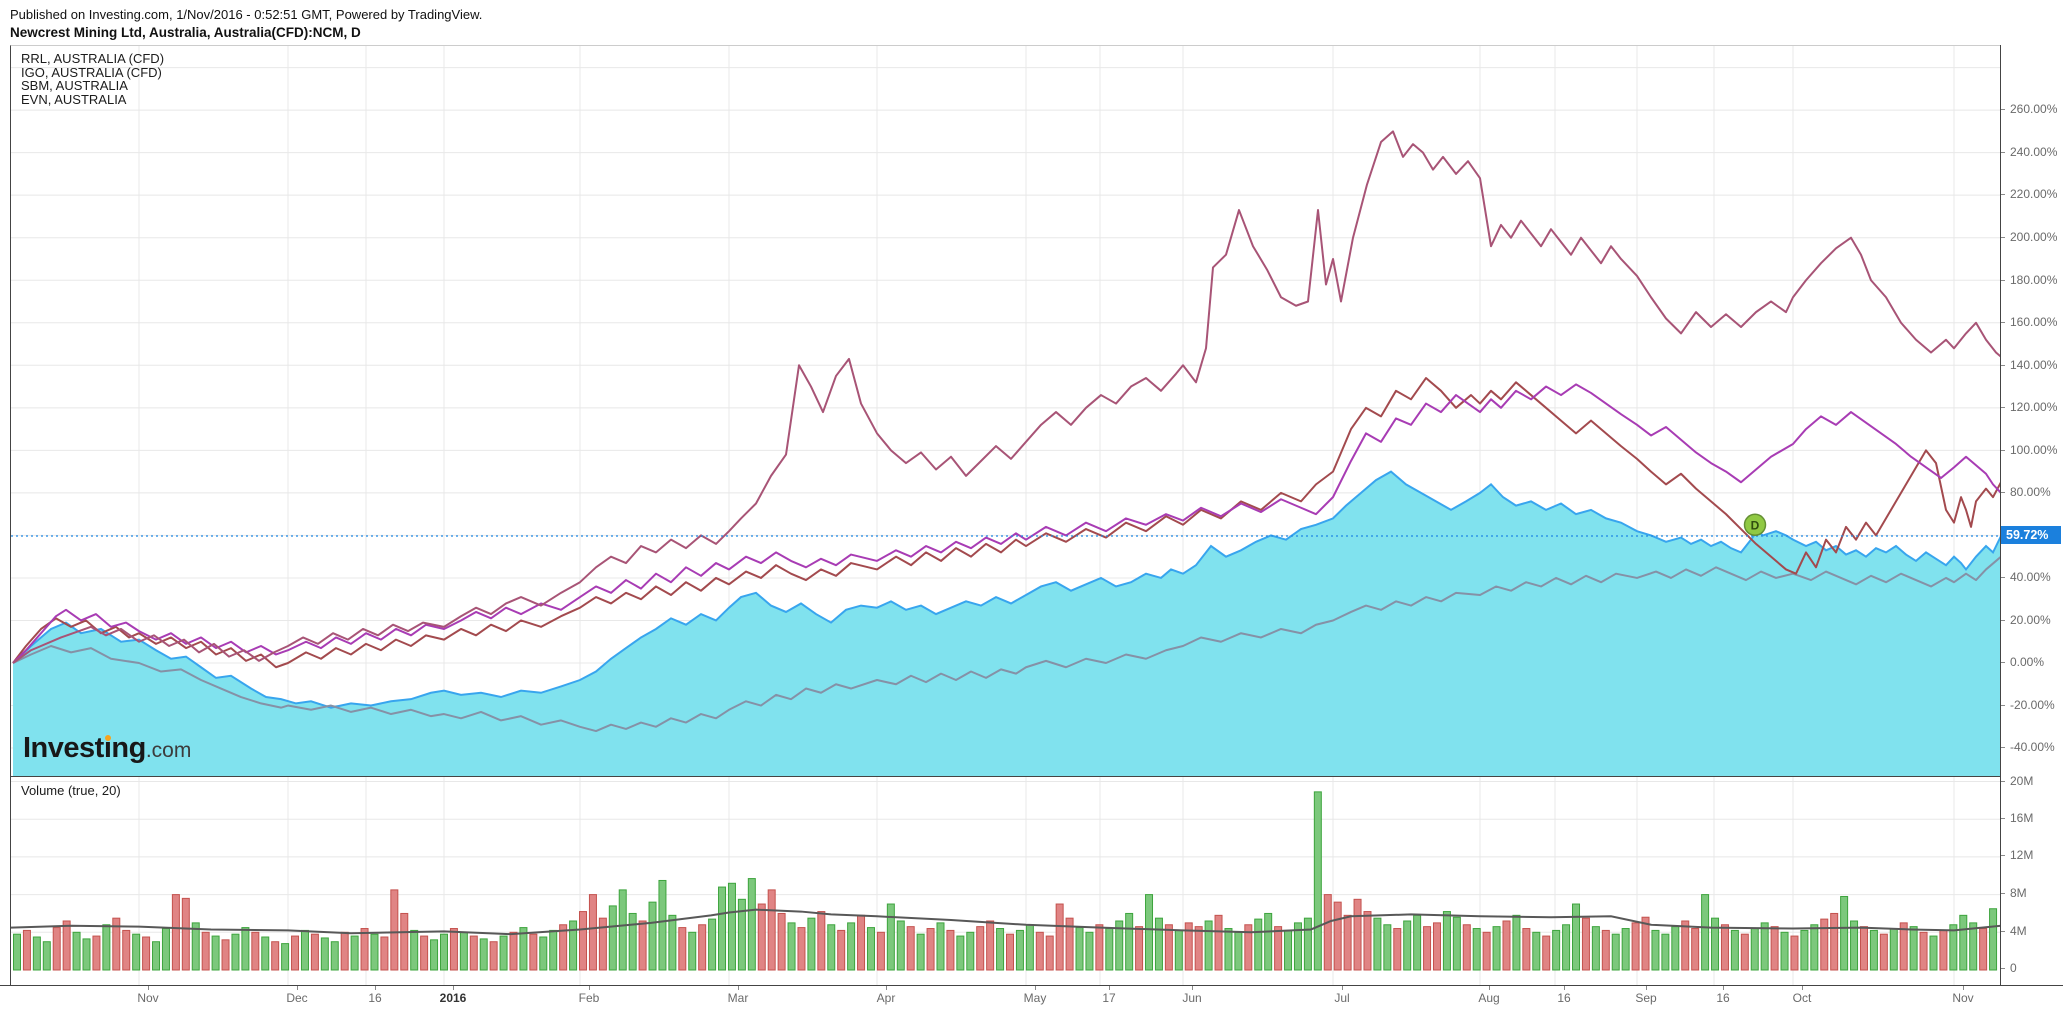 Image resolution: width=2063 pixels, height=1009 pixels. Describe the element at coordinates (93, 58) in the screenshot. I see `legend-item-rrl: RRL, AUSTRALIA (CFD)` at that location.